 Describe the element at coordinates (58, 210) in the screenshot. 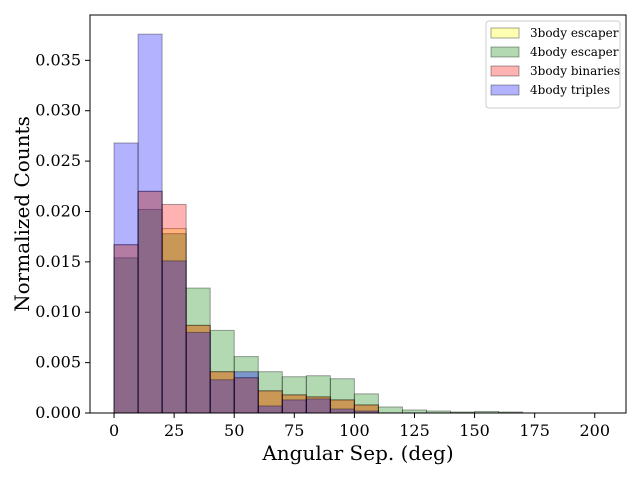

I see `y-tick-label-4: 0.020` at that location.